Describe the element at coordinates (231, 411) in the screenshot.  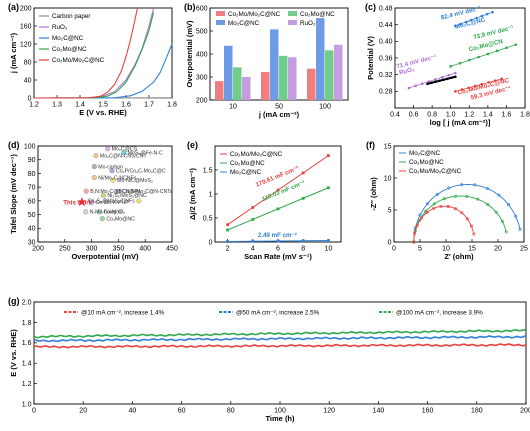
I see `x-tick-label: 80` at that location.